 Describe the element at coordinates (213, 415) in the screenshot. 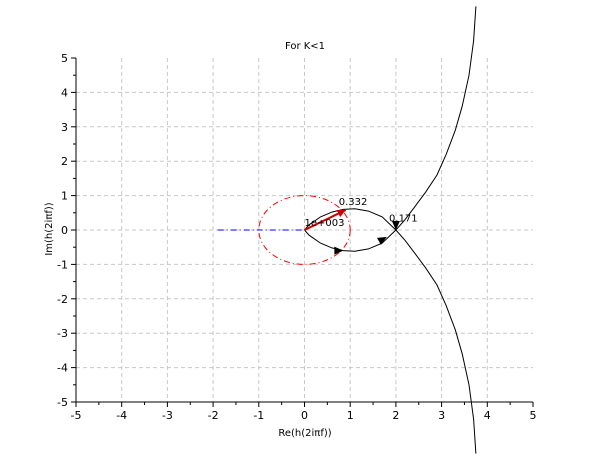

I see `x-tick-label: -2` at that location.